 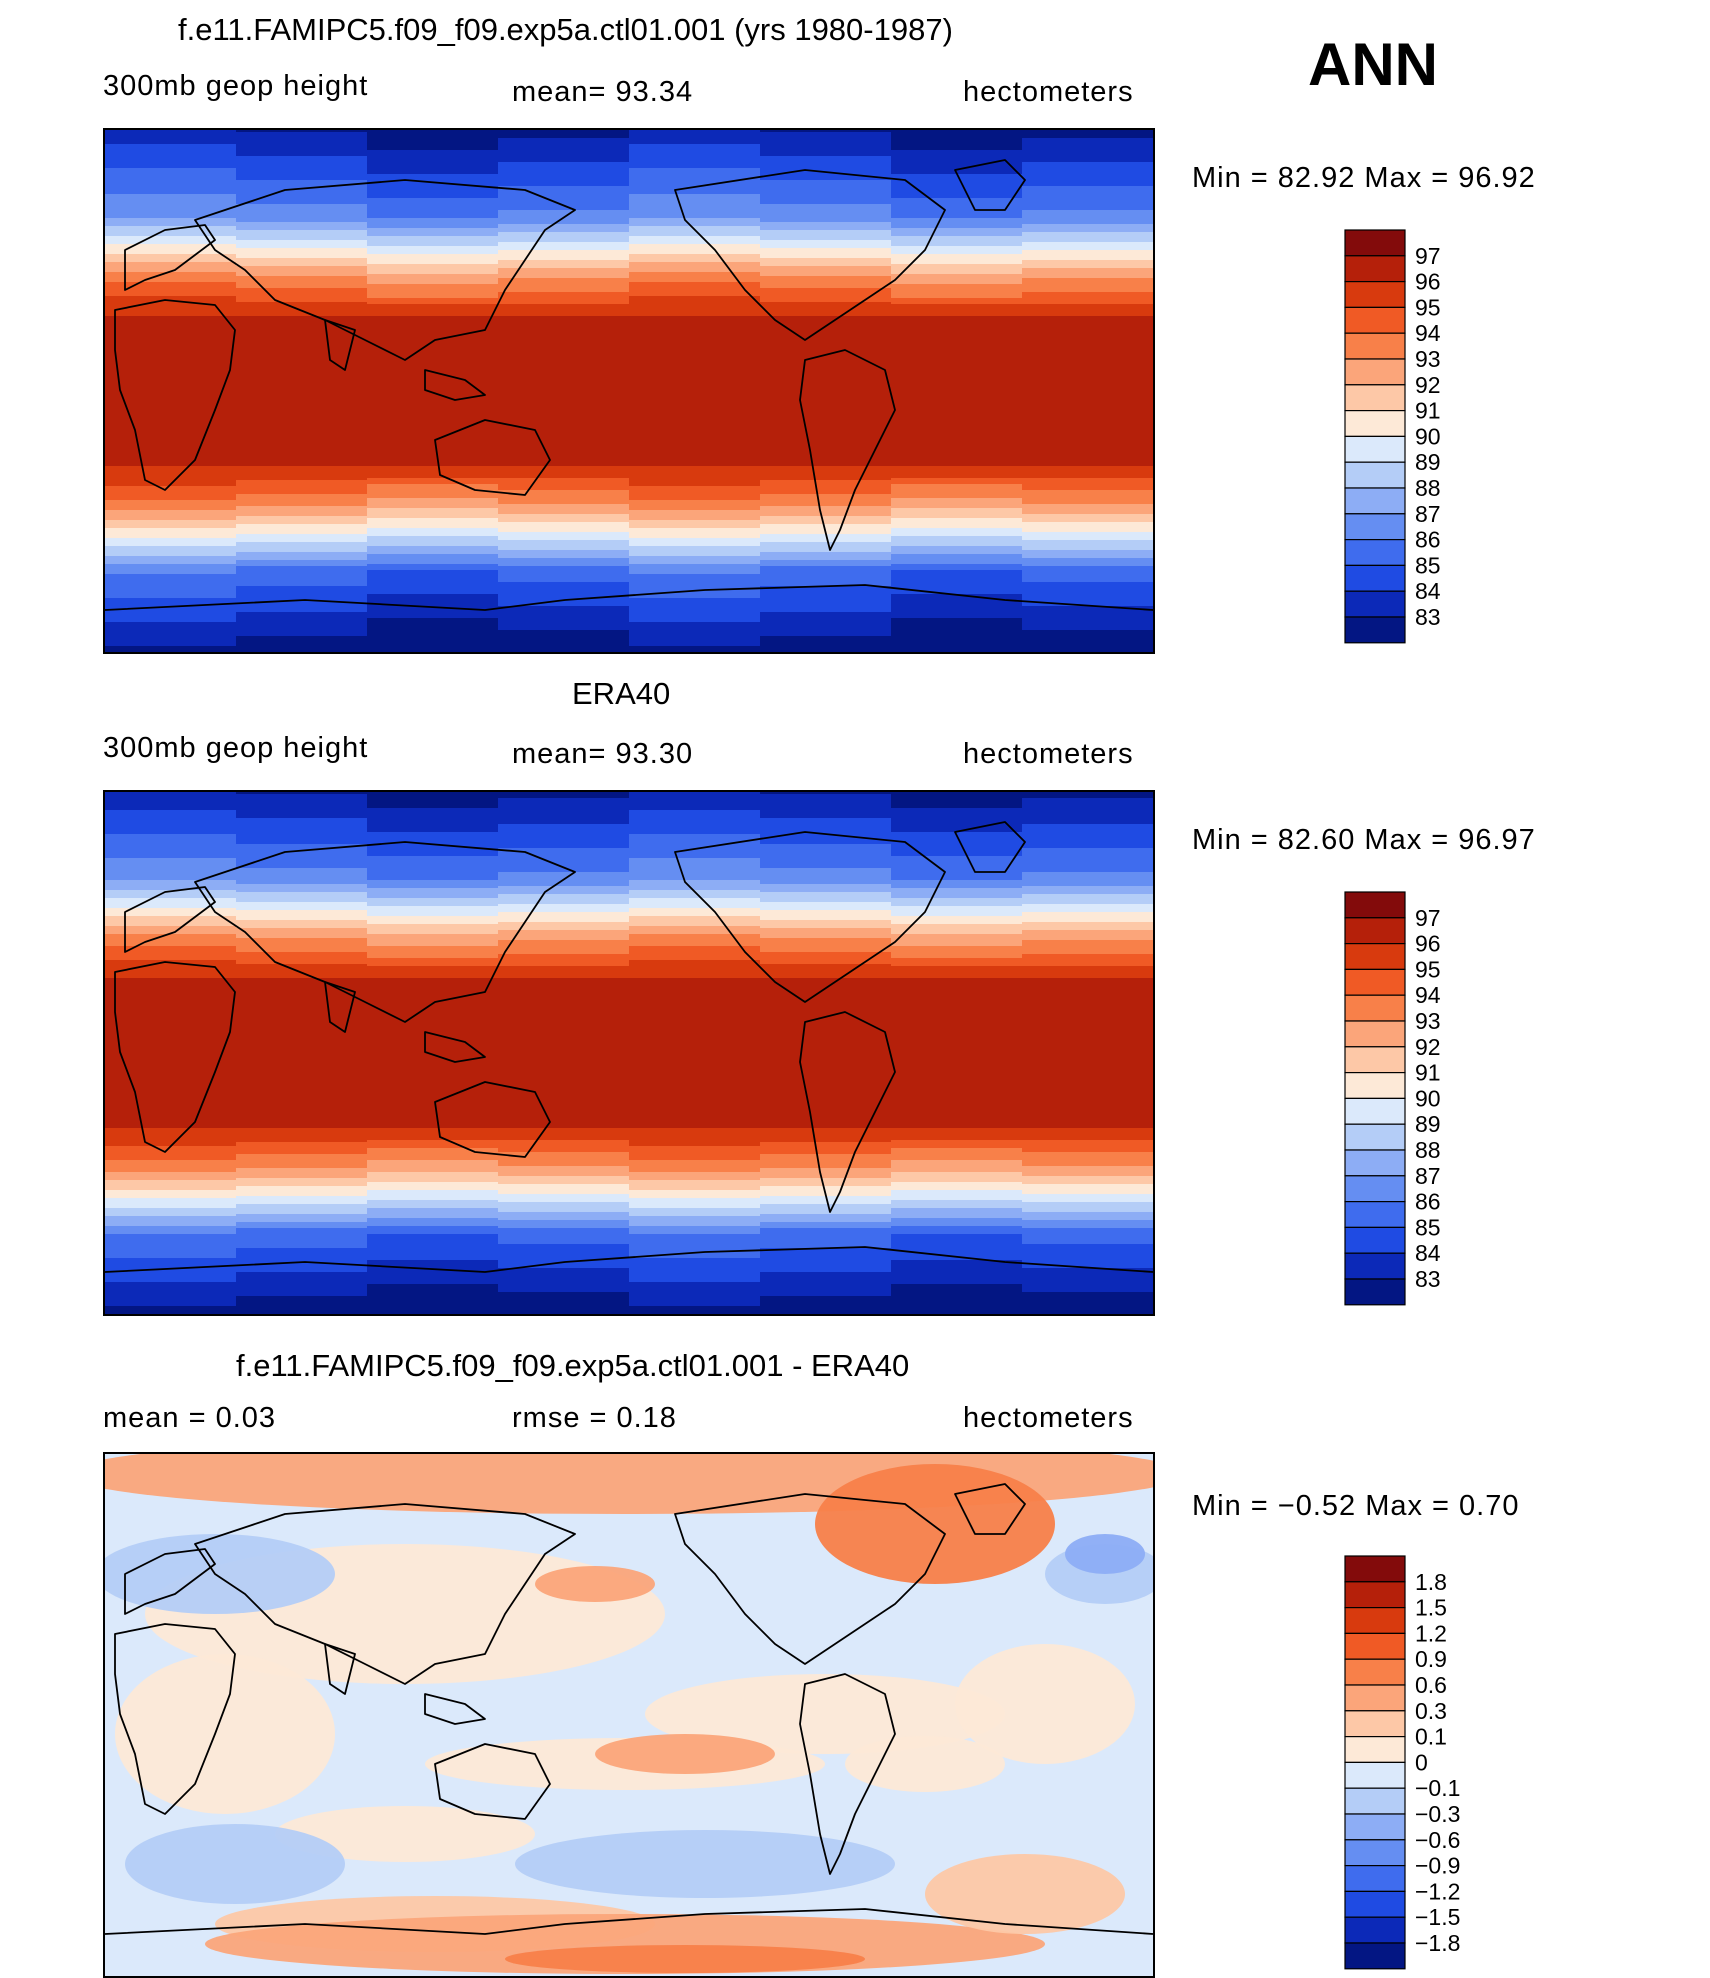 What do you see at coordinates (1356, 1506) in the screenshot?
I see `panel-3-minmax: Min = −0.52 Max = 0.70` at bounding box center [1356, 1506].